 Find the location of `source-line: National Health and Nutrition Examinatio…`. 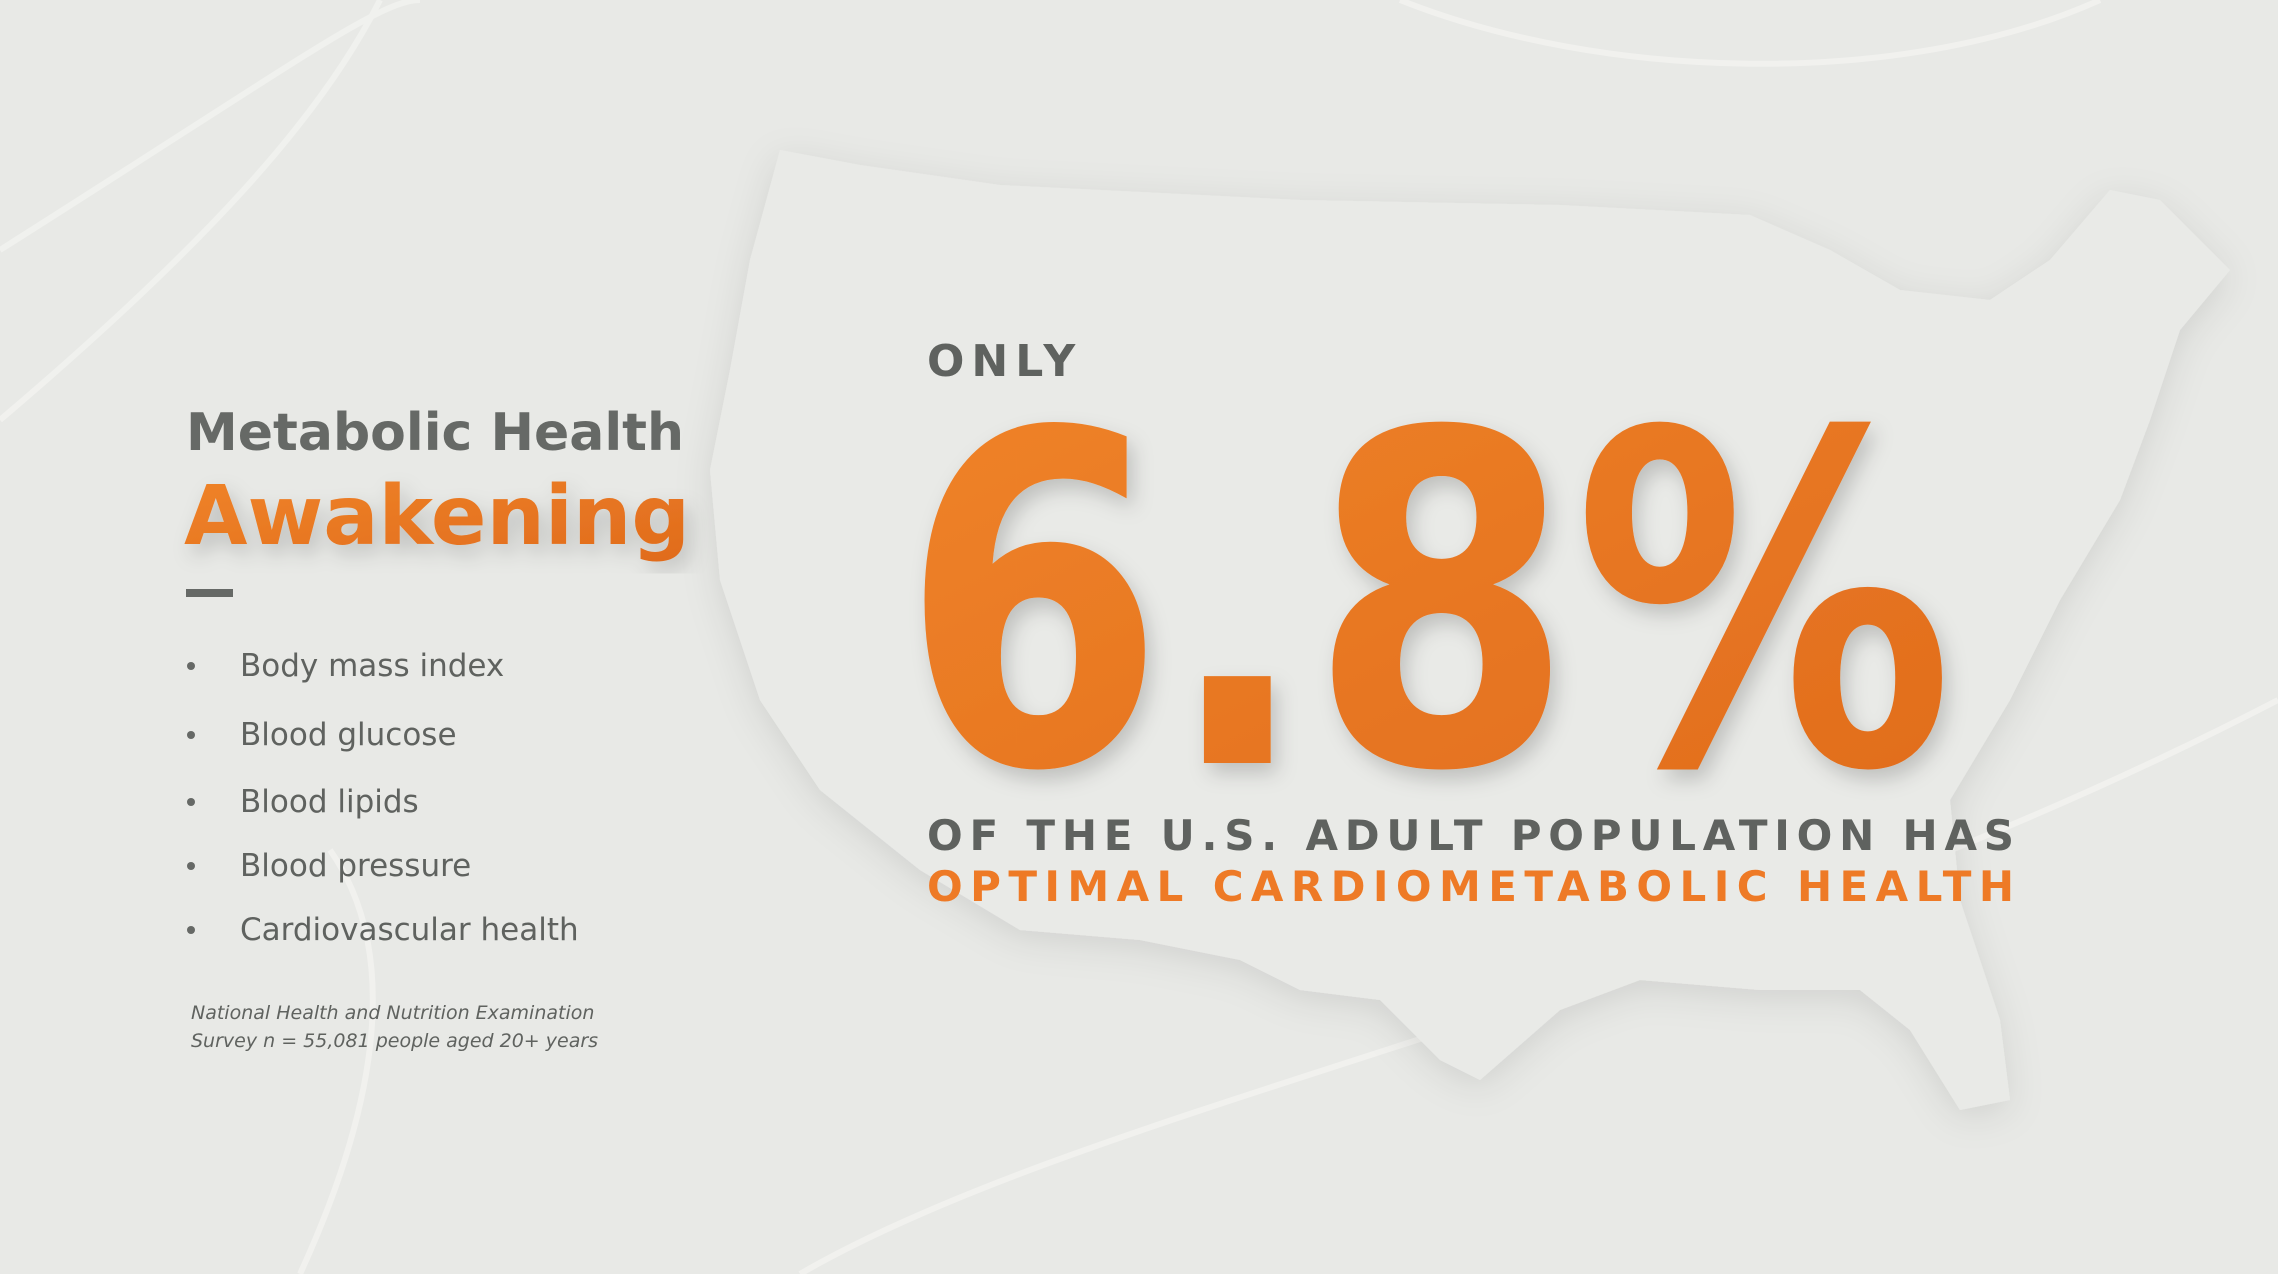

source-line: National Health and Nutrition Examinatio… is located at coordinates (392, 1013).